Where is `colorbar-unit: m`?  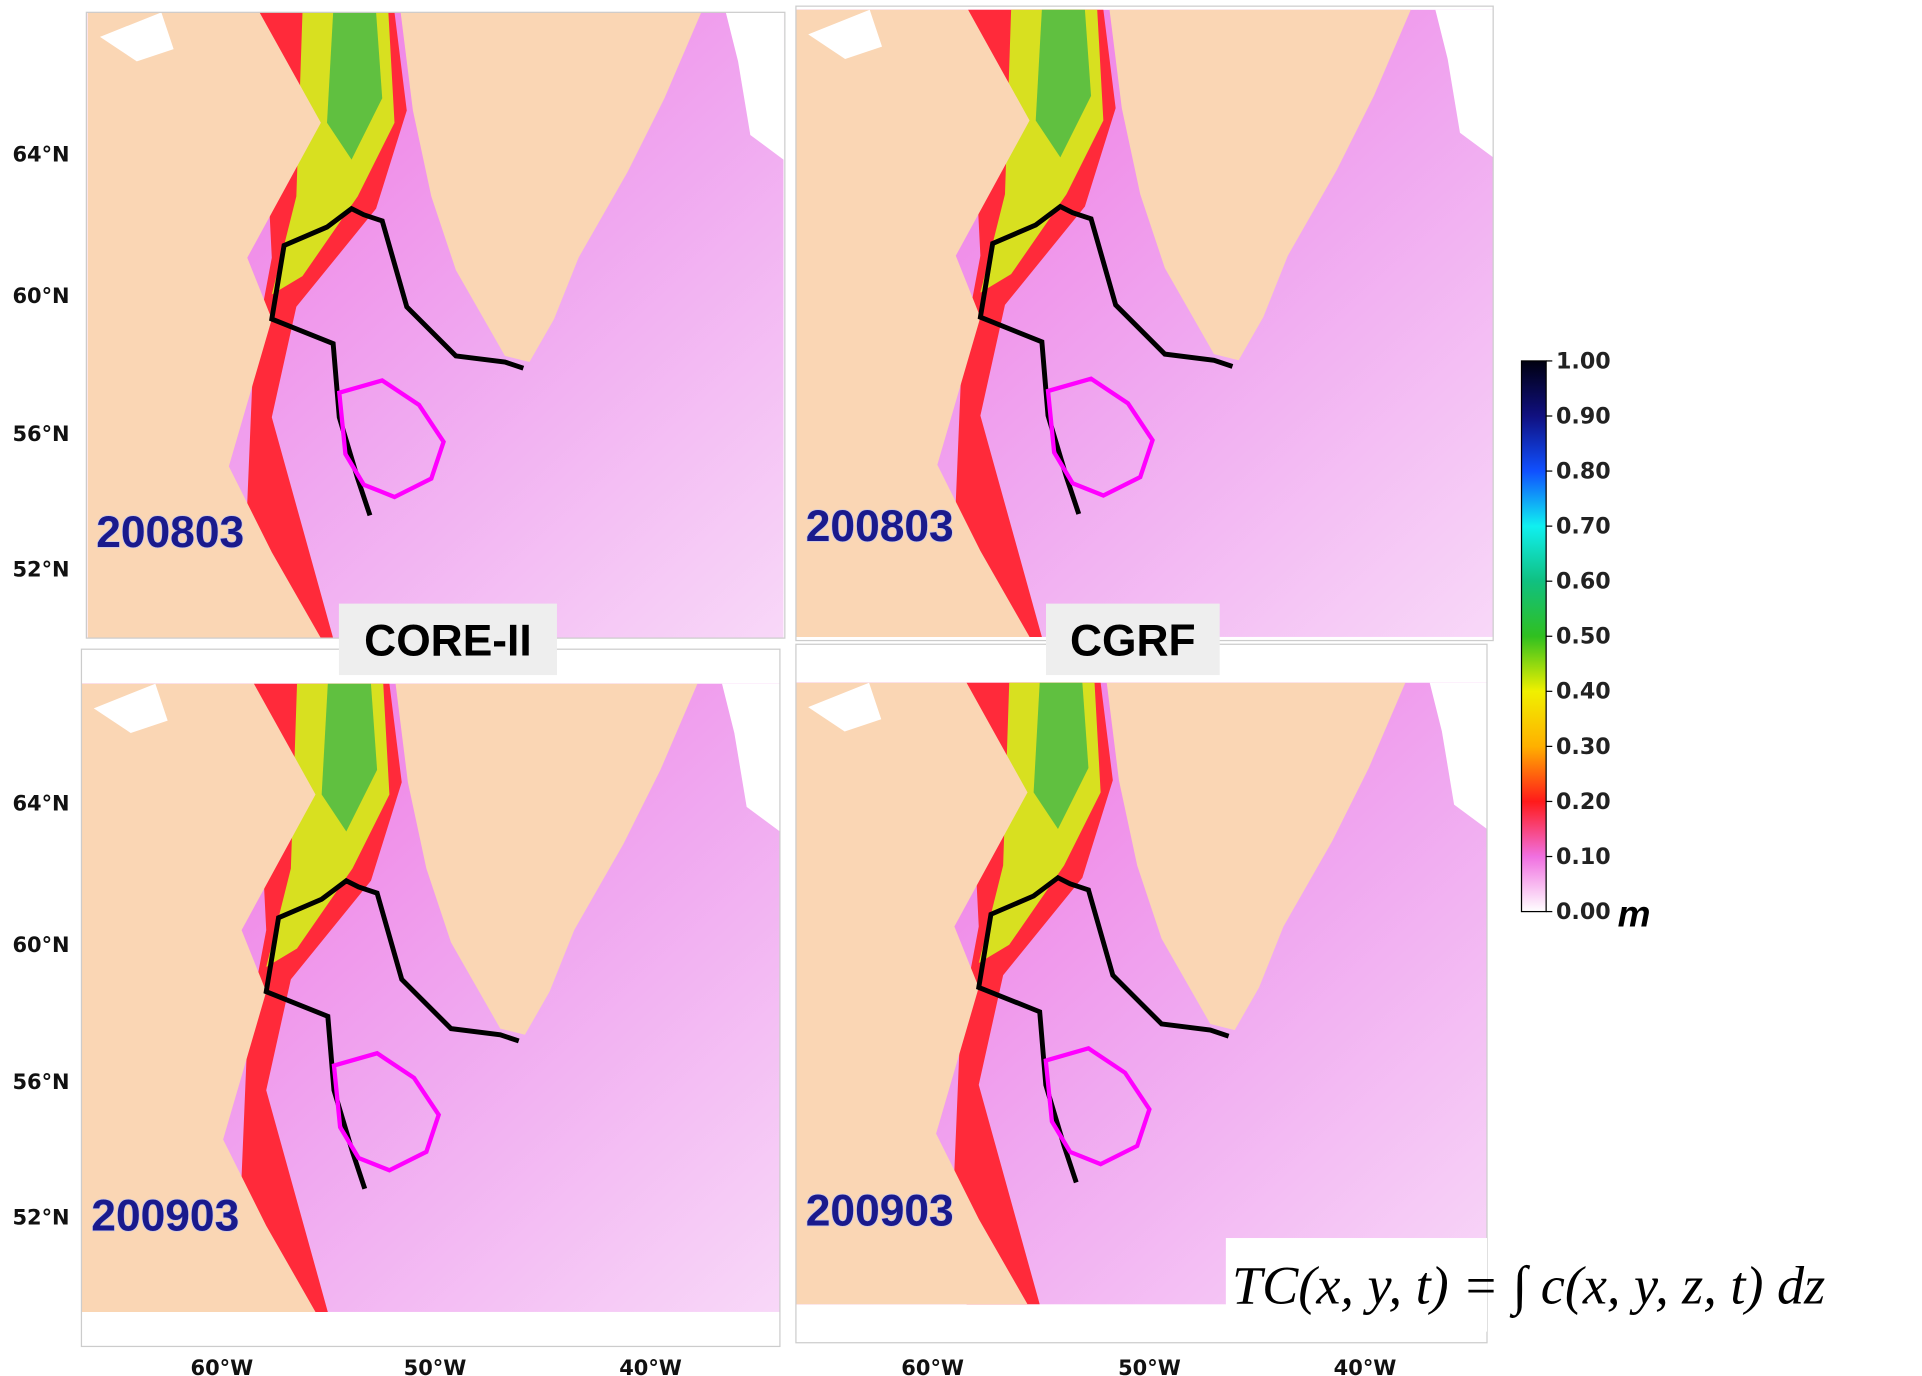 colorbar-unit: m is located at coordinates (1634, 913).